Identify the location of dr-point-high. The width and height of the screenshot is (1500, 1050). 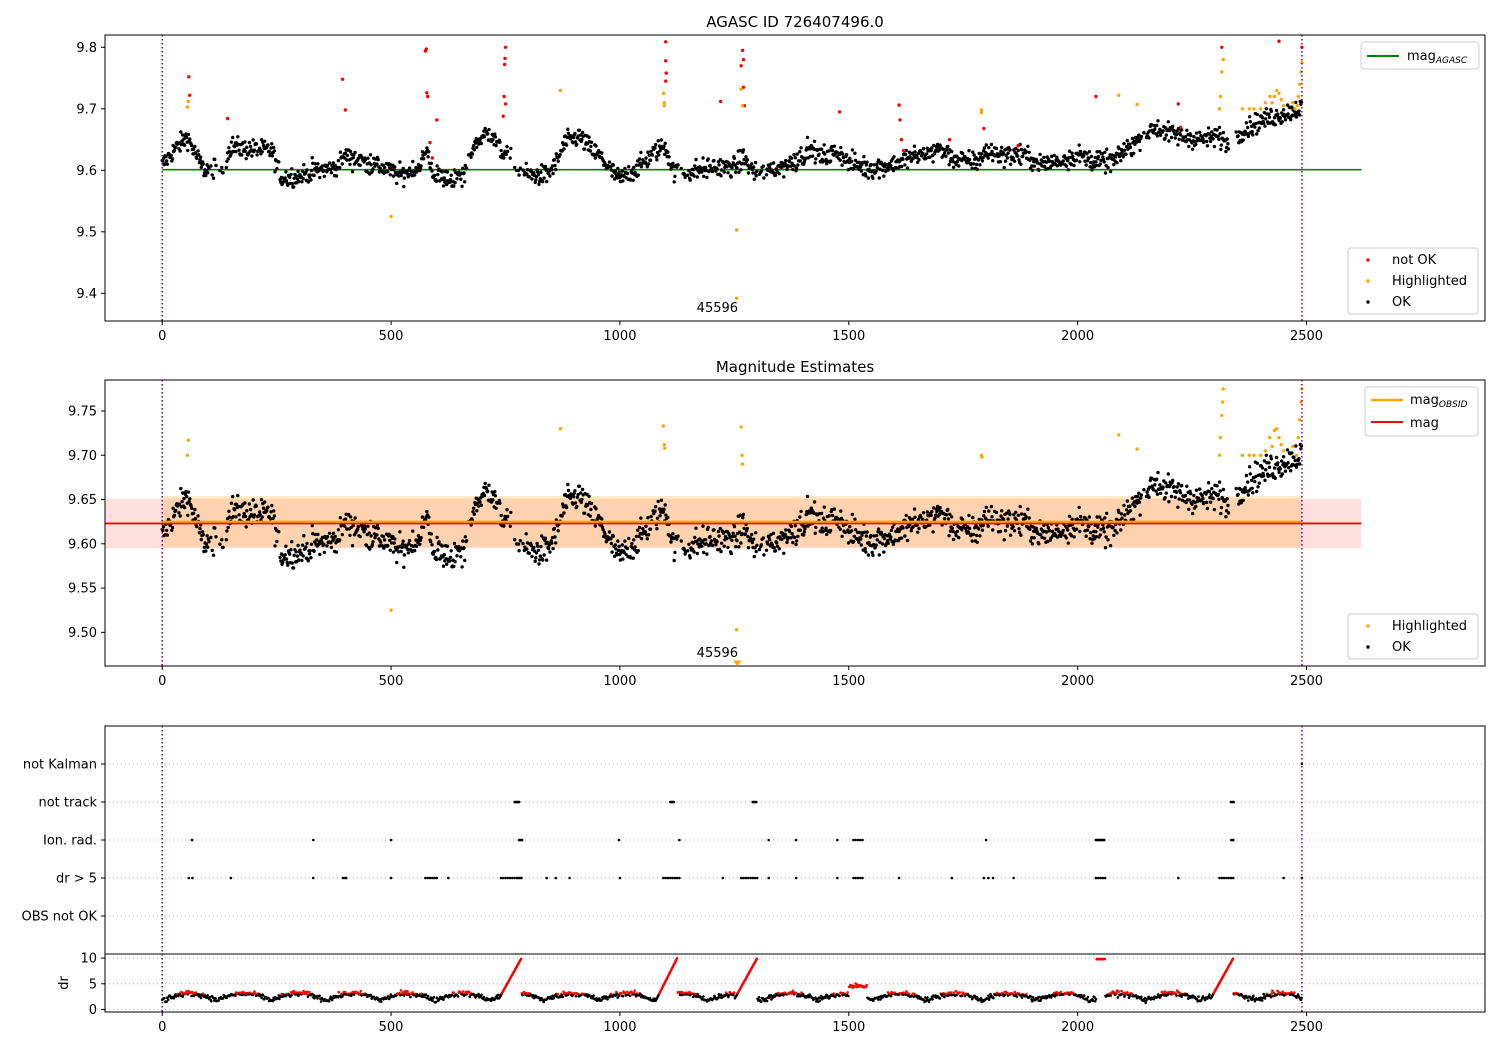
(689, 992).